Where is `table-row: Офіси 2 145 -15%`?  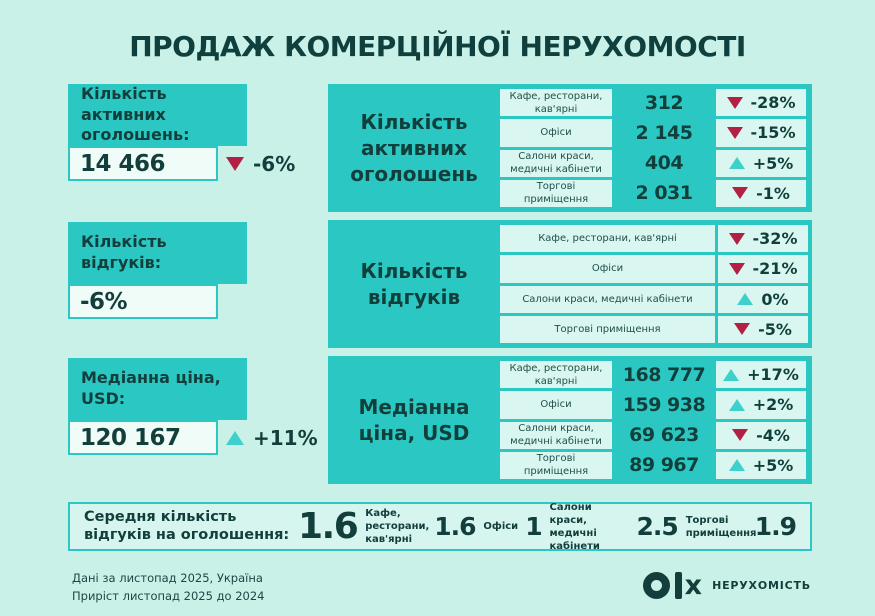
table-row: Офіси 2 145 -15% is located at coordinates (653, 133).